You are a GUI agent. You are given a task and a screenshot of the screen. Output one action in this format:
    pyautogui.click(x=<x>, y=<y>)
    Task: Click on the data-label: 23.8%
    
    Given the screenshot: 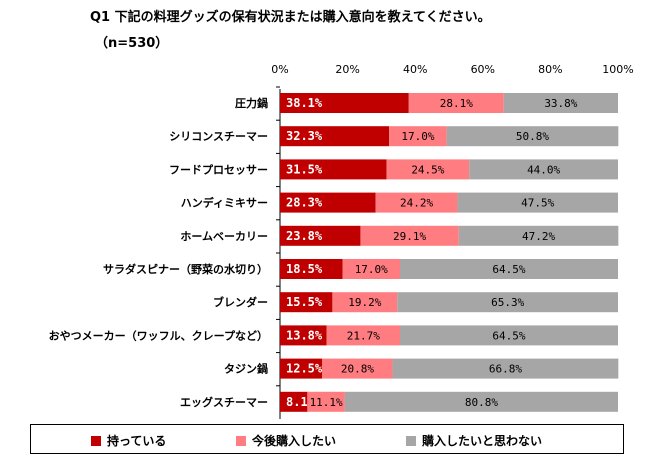 What is the action you would take?
    pyautogui.click(x=304, y=236)
    